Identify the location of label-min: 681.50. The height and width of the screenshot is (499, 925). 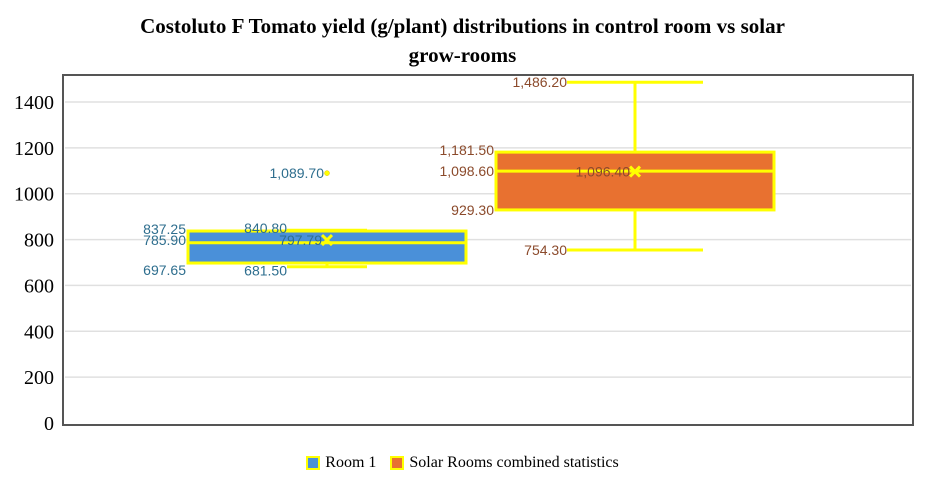
(265, 271).